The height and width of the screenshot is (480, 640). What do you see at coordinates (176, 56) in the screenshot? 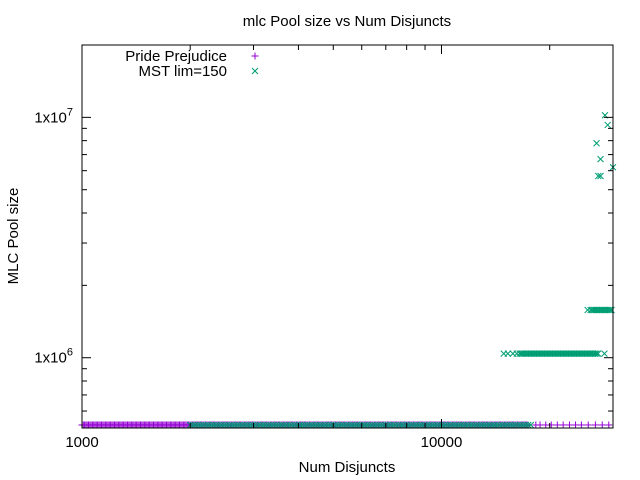
I see `legend-label-pride-prejudice: Pride Prejudice` at bounding box center [176, 56].